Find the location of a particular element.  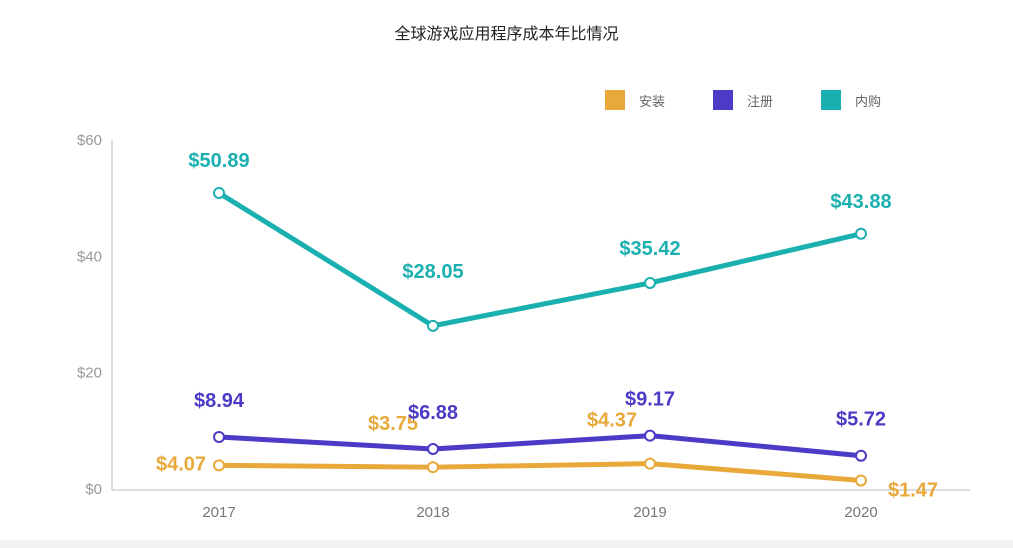

x-tick-label: 2017 is located at coordinates (218, 512).